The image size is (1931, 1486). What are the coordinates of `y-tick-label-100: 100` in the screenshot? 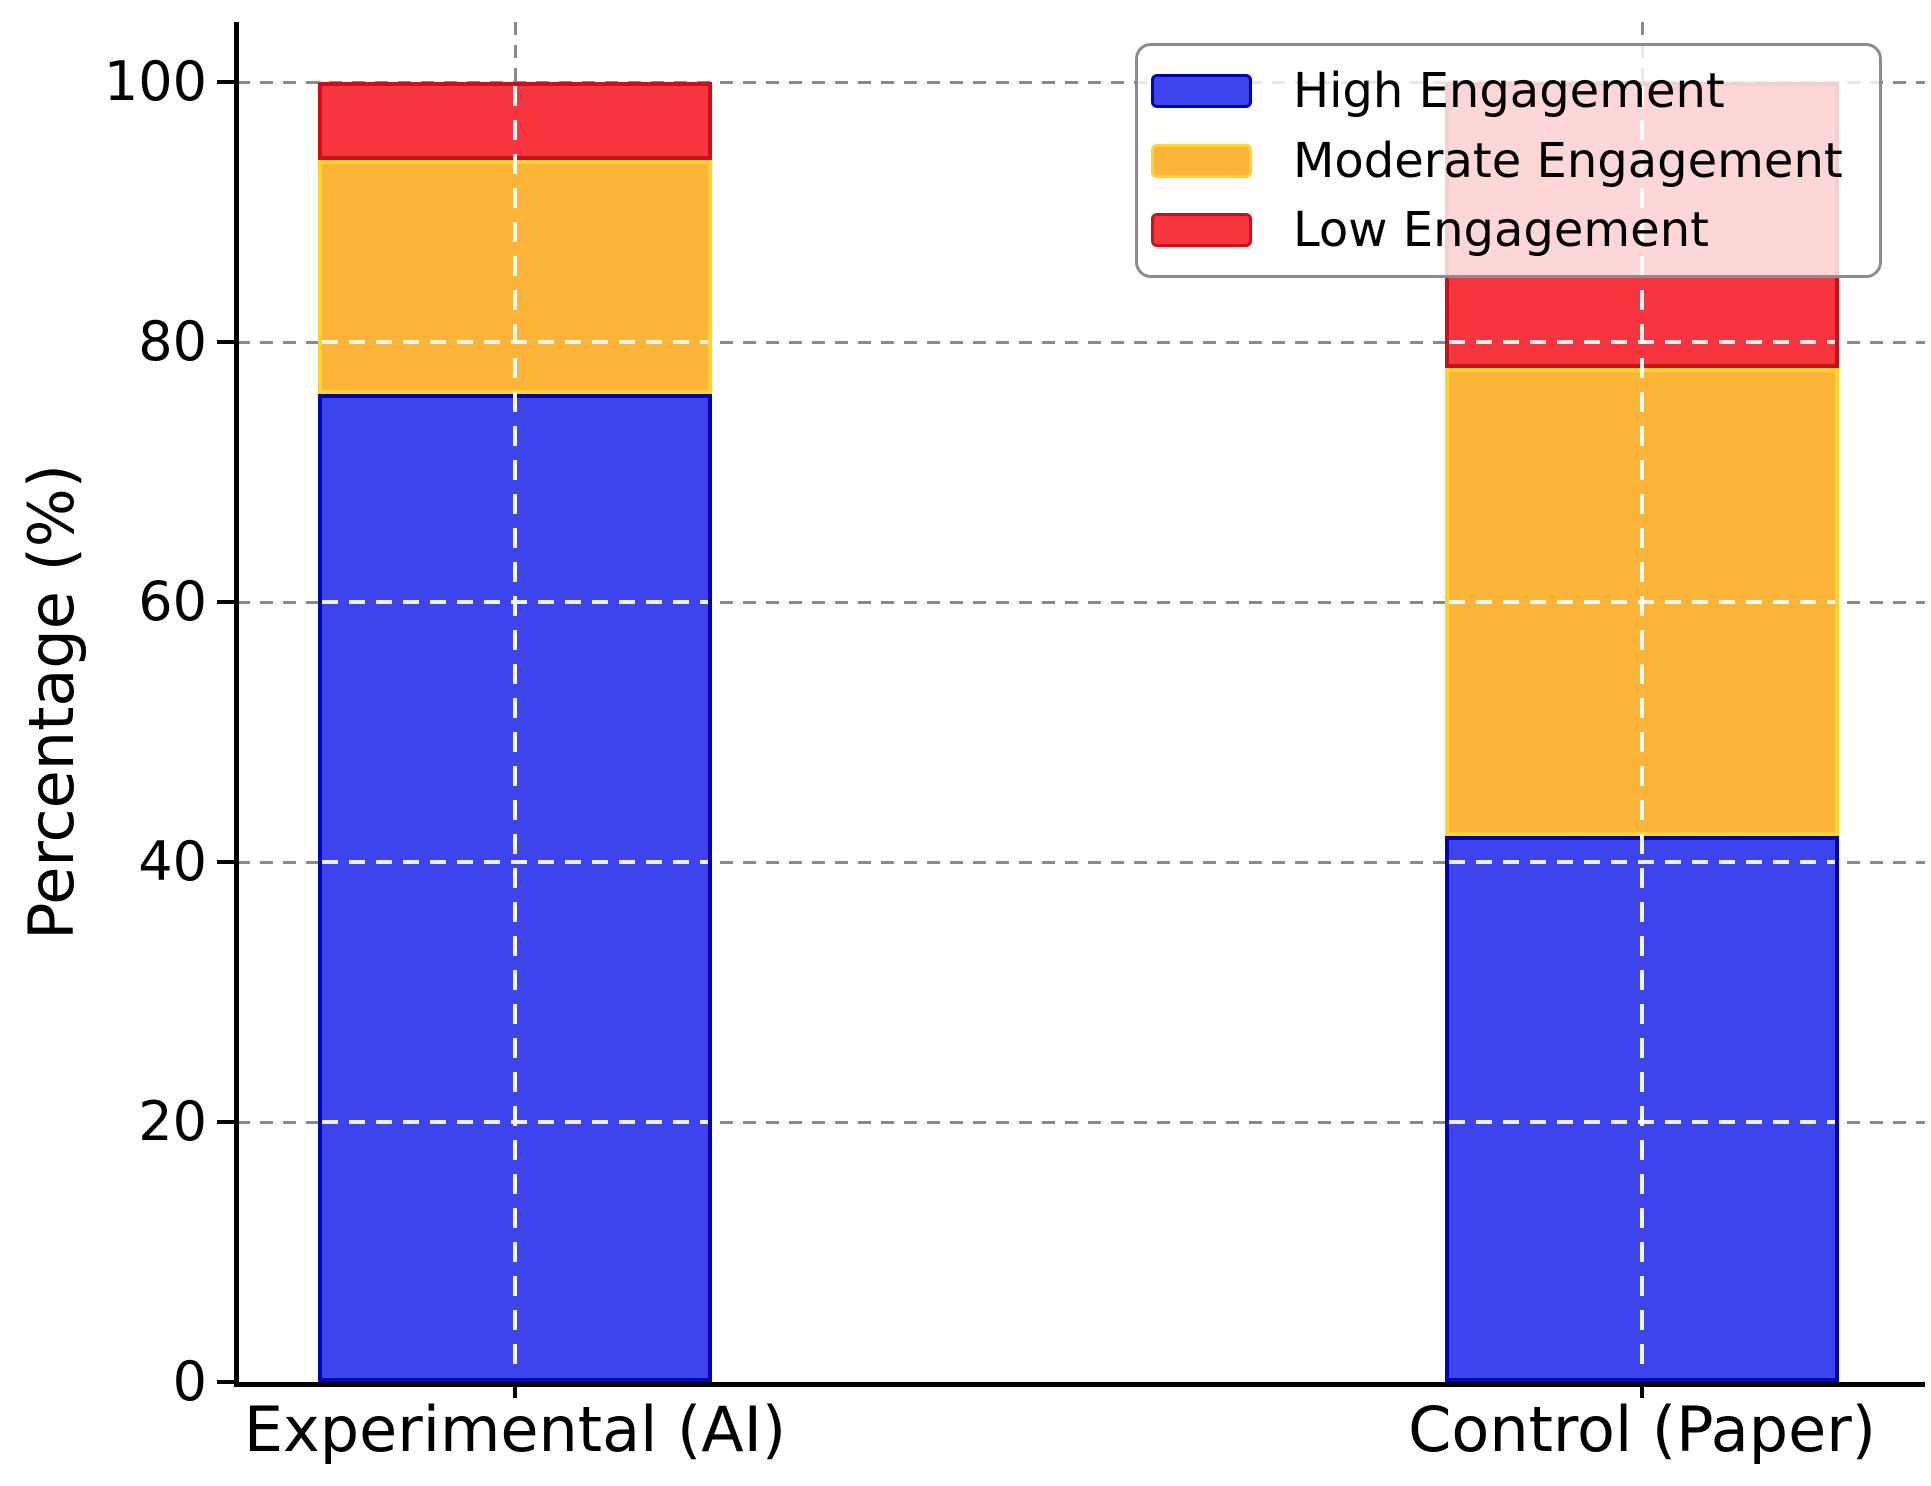 It's located at (155, 81).